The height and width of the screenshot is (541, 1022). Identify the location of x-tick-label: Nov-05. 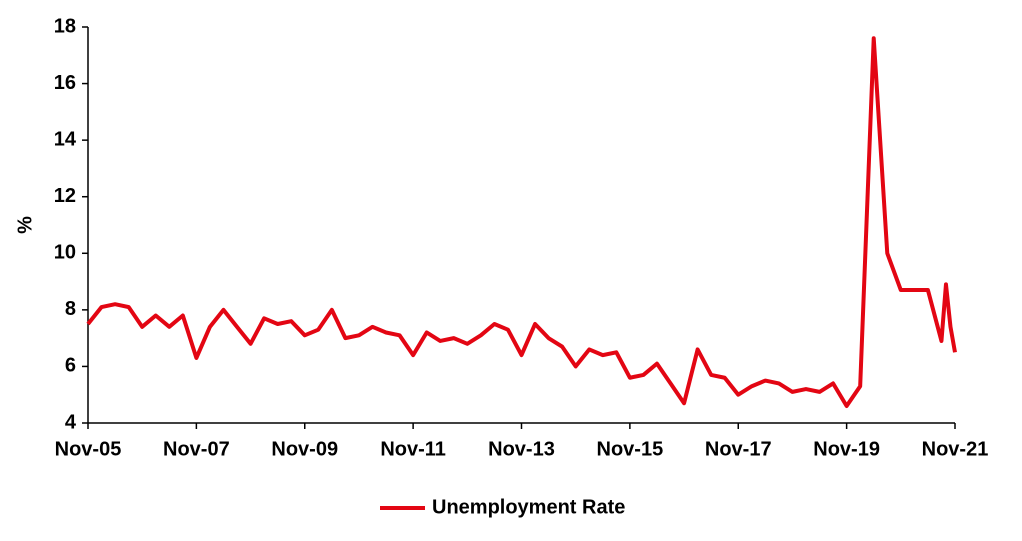
(88, 449).